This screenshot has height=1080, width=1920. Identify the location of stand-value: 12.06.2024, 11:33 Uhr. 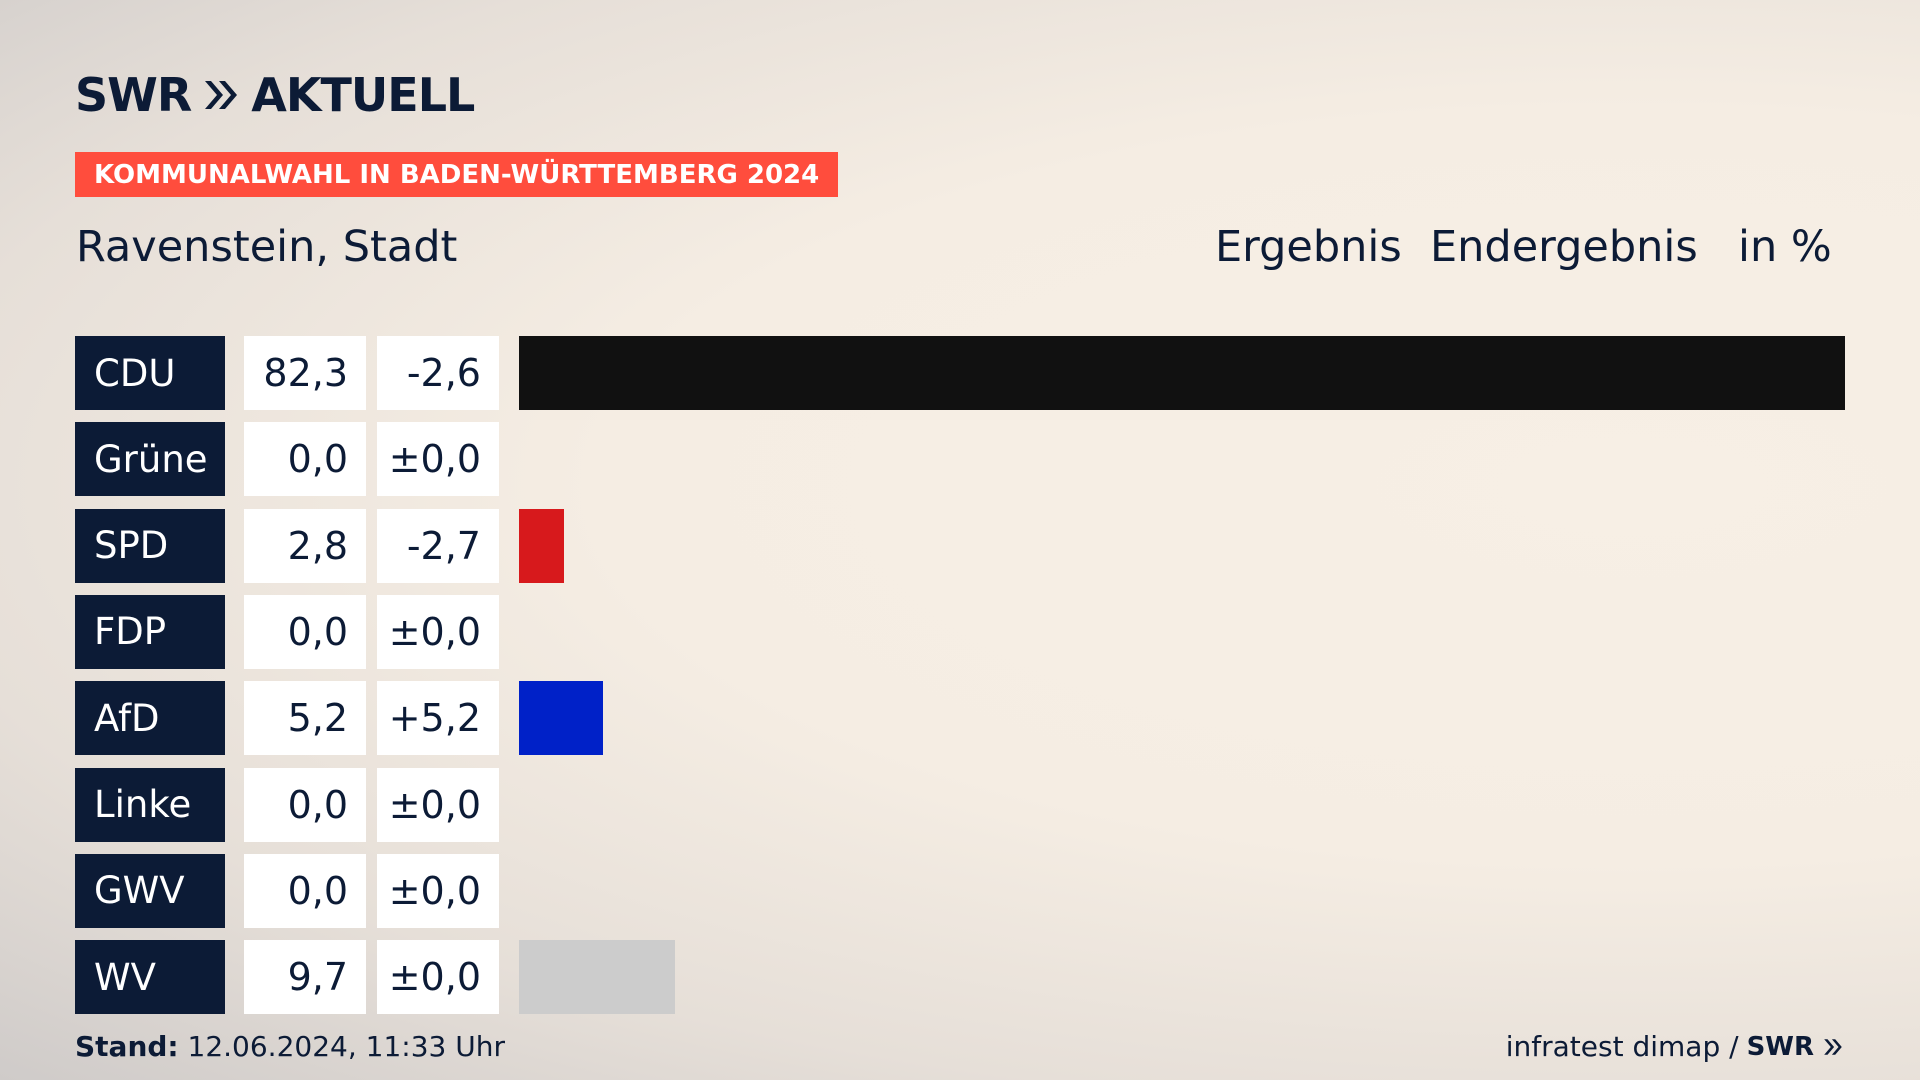
(341, 1046).